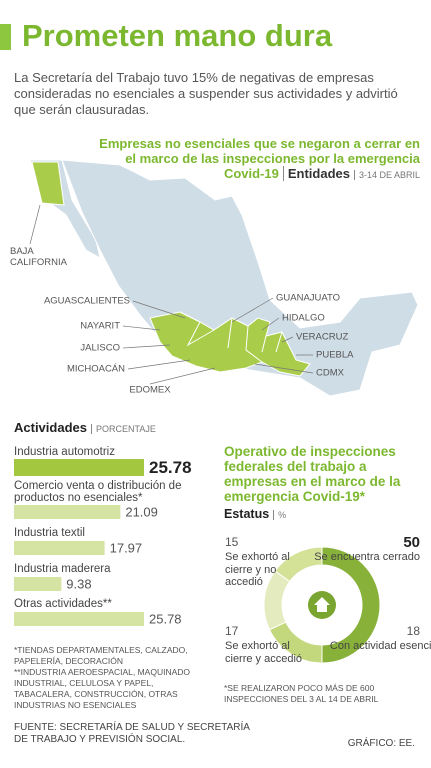 Image resolution: width=431 pixels, height=768 pixels. Describe the element at coordinates (247, 514) in the screenshot. I see `pie-subtitle: Estatus` at that location.